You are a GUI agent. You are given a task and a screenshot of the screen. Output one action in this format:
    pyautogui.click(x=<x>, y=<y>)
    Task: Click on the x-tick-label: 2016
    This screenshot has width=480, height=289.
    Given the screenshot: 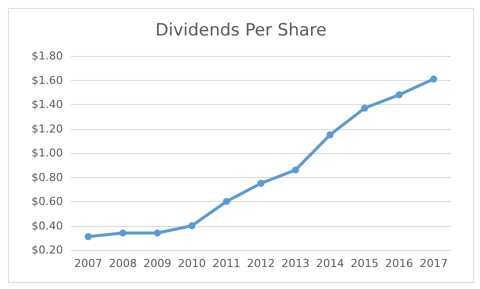 What is the action you would take?
    pyautogui.click(x=399, y=263)
    